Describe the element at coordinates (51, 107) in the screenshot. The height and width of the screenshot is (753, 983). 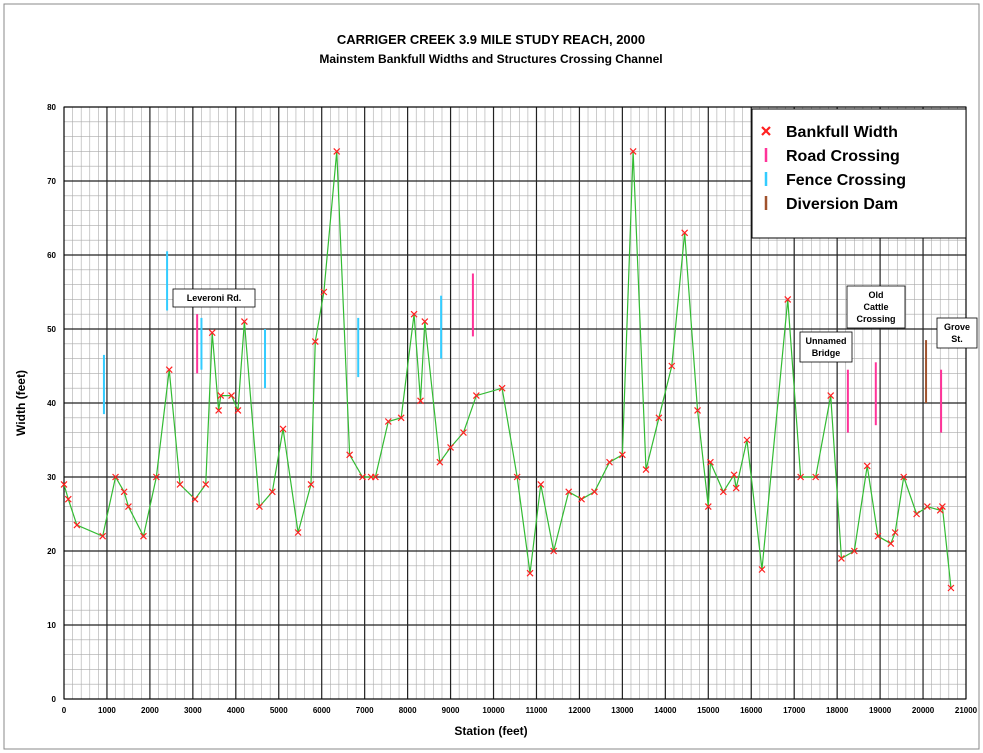
I see `y-tick-label: 80` at that location.